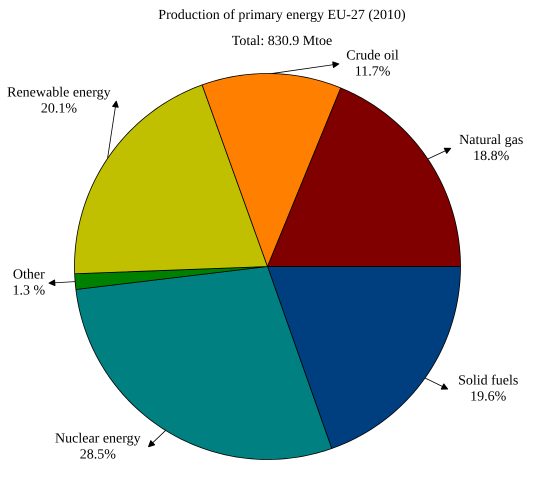 The height and width of the screenshot is (497, 547). What do you see at coordinates (491, 156) in the screenshot?
I see `data-label: 18.8%` at bounding box center [491, 156].